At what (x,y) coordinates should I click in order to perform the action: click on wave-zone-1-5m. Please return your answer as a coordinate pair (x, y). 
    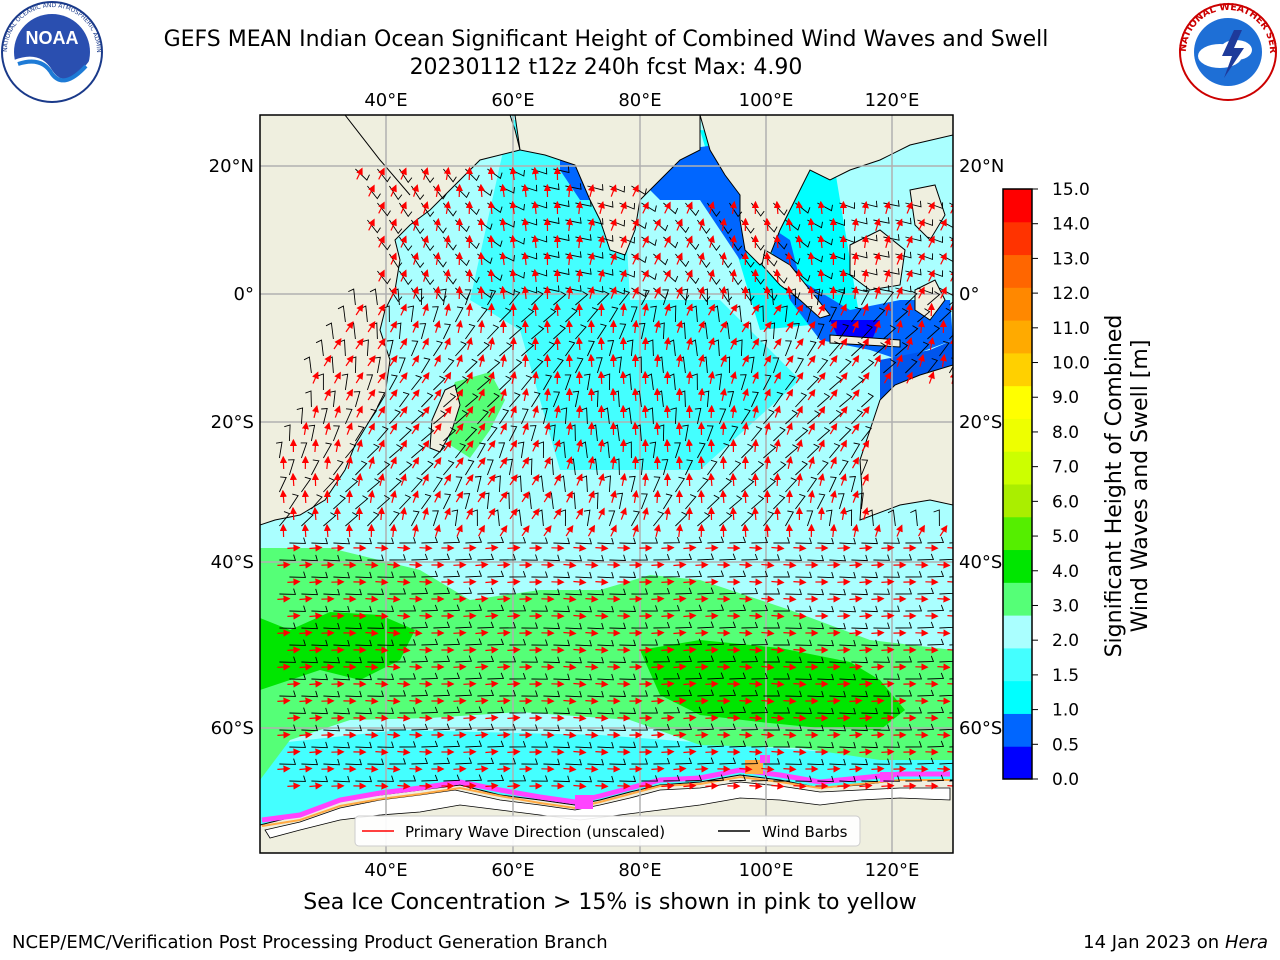
    Looking at the image, I should click on (635, 295).